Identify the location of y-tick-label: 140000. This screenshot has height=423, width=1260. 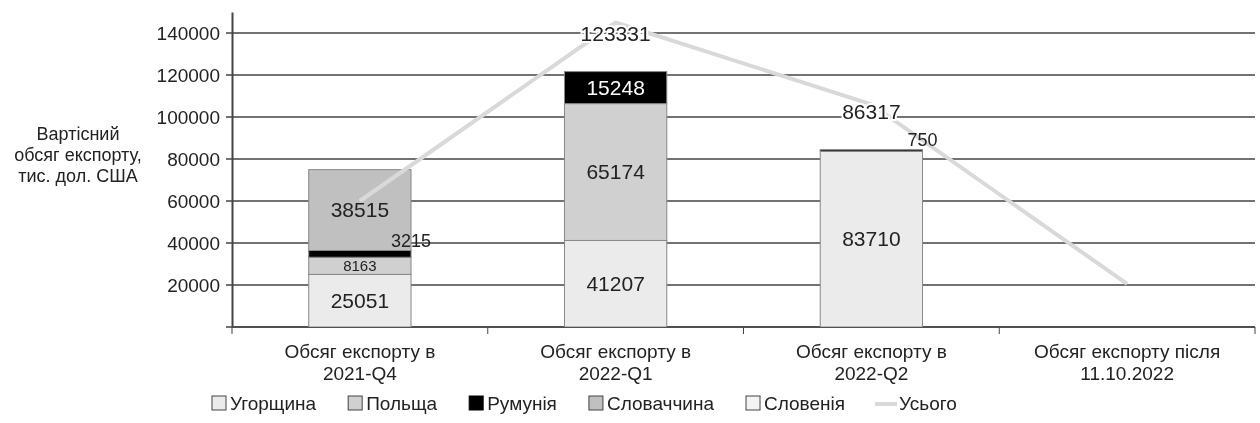
(188, 33).